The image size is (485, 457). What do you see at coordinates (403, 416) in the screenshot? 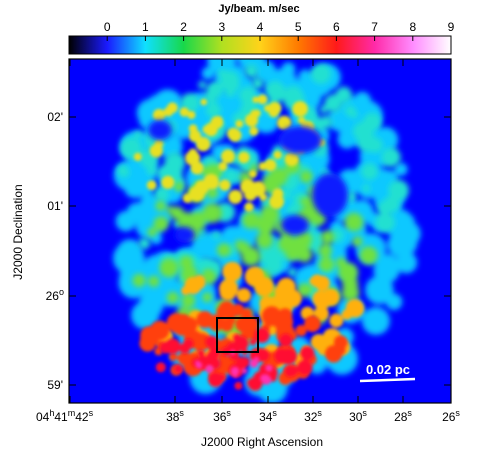
I see `x-tick-label: 28s` at bounding box center [403, 416].